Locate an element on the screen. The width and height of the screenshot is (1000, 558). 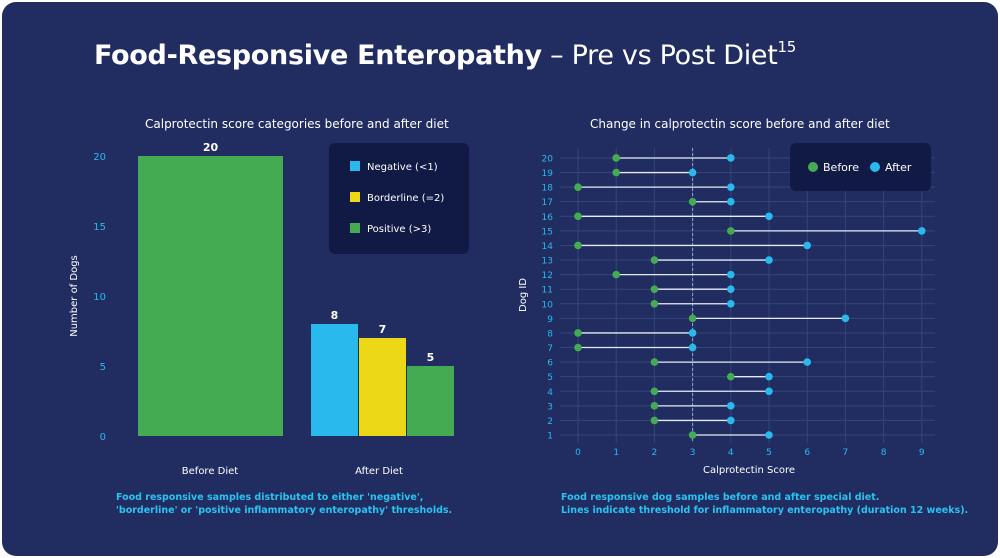
y-tick-label: 16 is located at coordinates (548, 218).